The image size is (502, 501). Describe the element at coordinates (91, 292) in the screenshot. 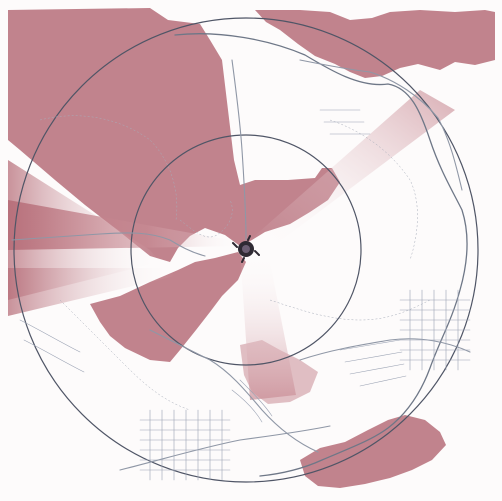

I see `beam-west-lower` at that location.